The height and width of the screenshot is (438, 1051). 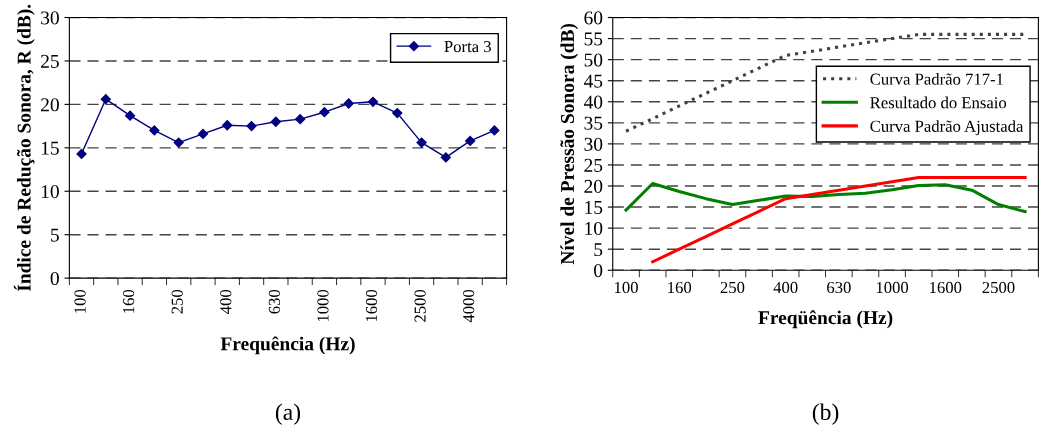 I want to click on y-axis-title: Índice de Redução Sonora, R (dB)., so click(x=24, y=148).